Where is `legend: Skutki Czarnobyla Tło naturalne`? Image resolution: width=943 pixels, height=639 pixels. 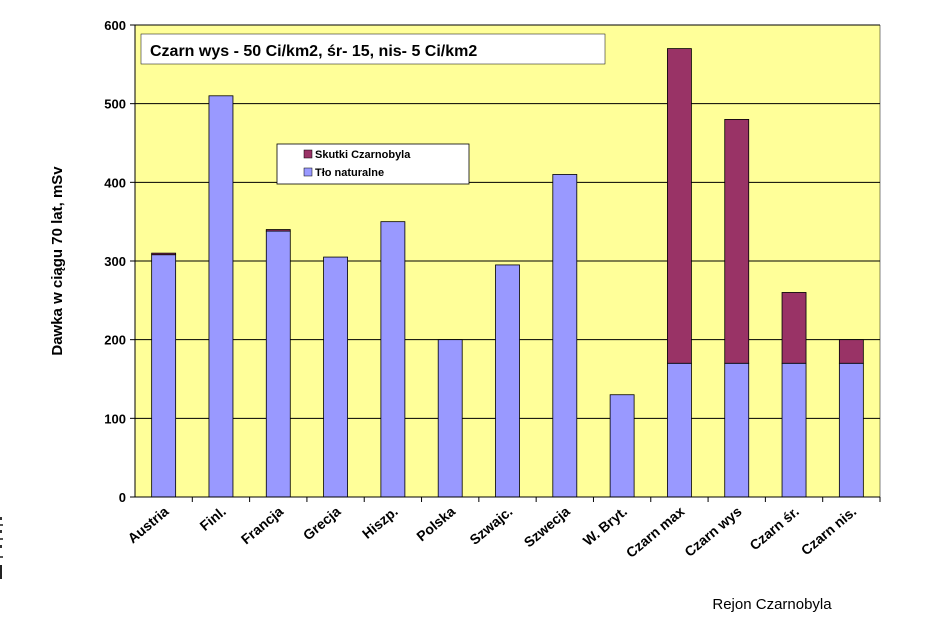
legend: Skutki Czarnobyla Tło naturalne is located at coordinates (373, 164).